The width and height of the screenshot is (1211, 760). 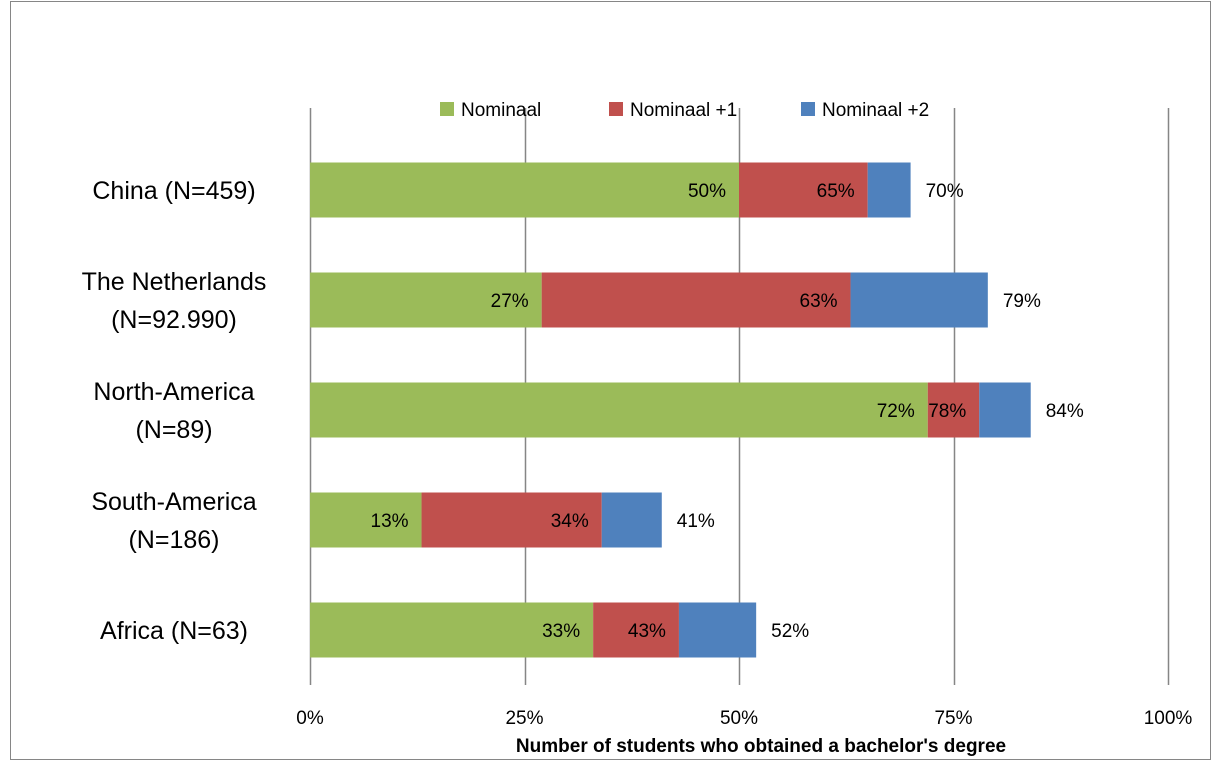 I want to click on x-tick-label: 50%, so click(x=739, y=718).